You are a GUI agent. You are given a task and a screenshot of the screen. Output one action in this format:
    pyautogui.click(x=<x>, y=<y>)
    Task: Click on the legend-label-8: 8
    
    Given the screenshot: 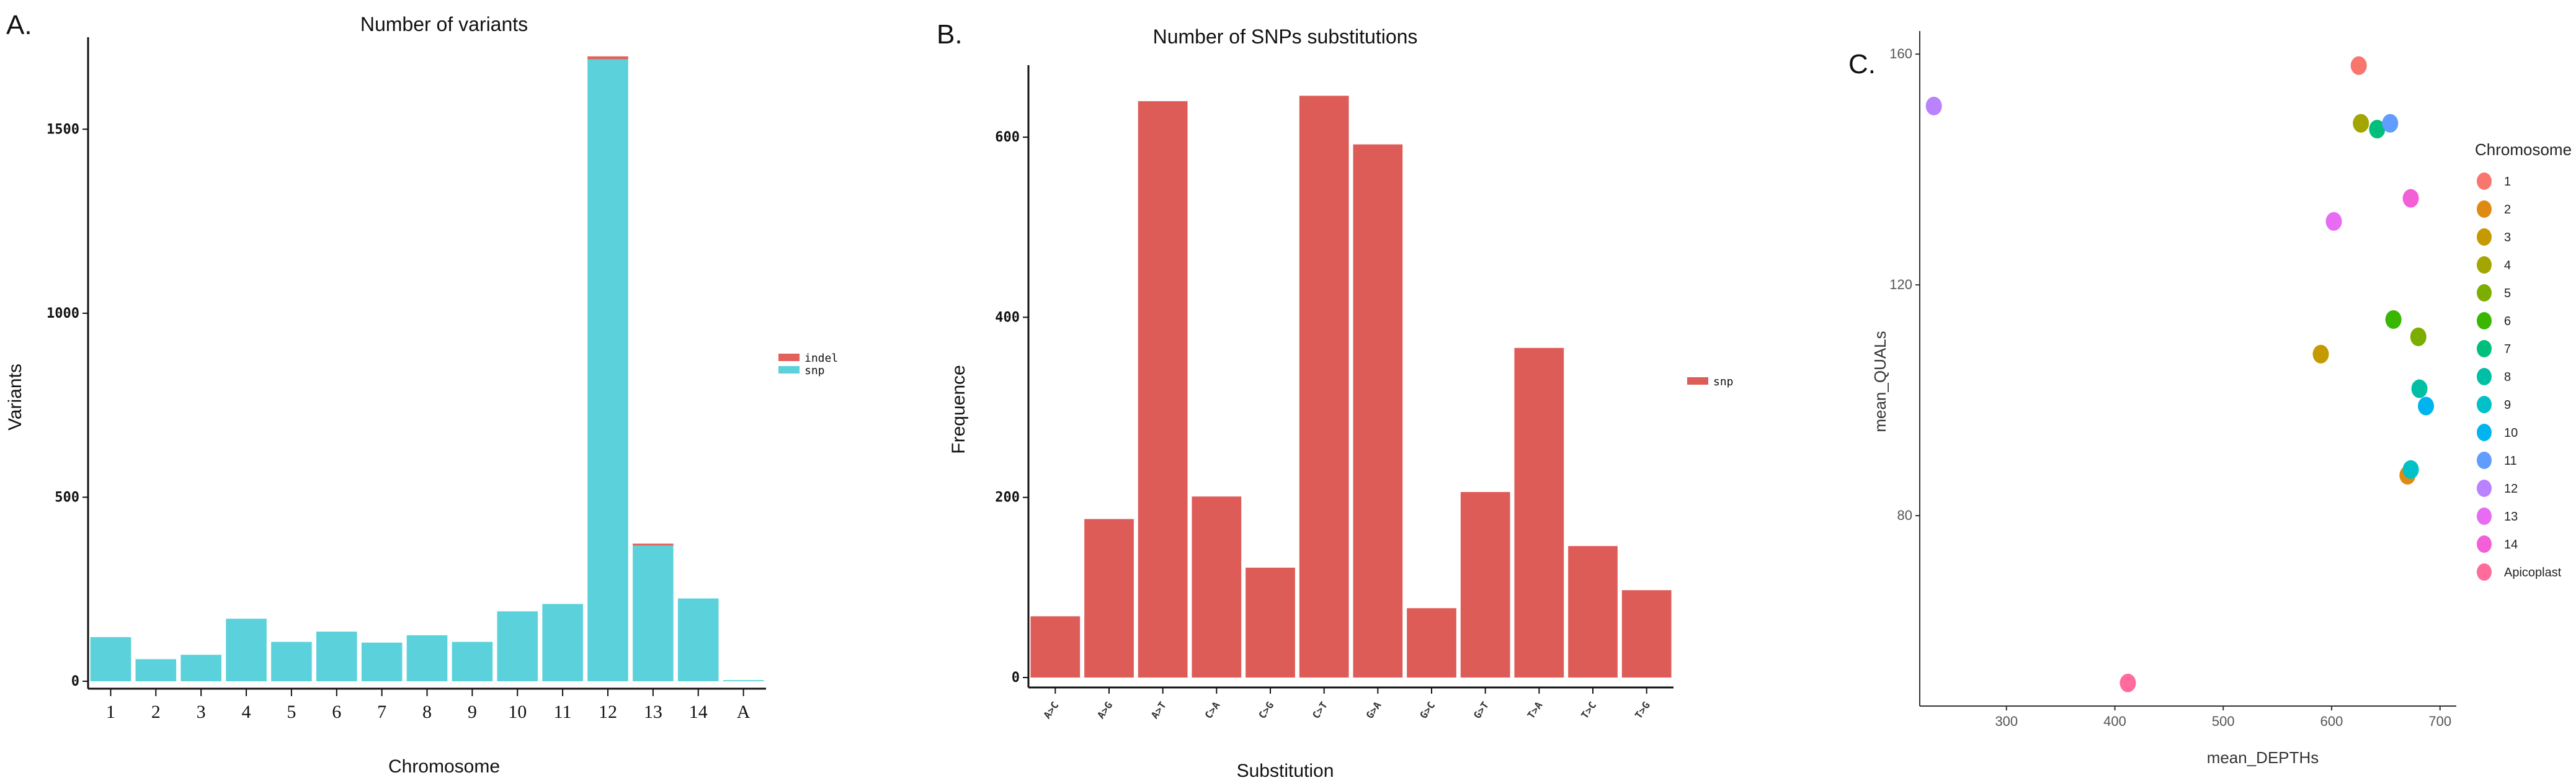 What is the action you would take?
    pyautogui.click(x=2507, y=377)
    